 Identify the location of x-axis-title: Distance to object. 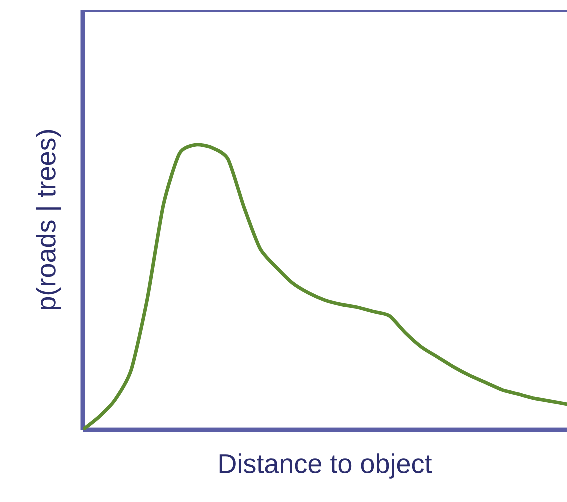
(326, 466).